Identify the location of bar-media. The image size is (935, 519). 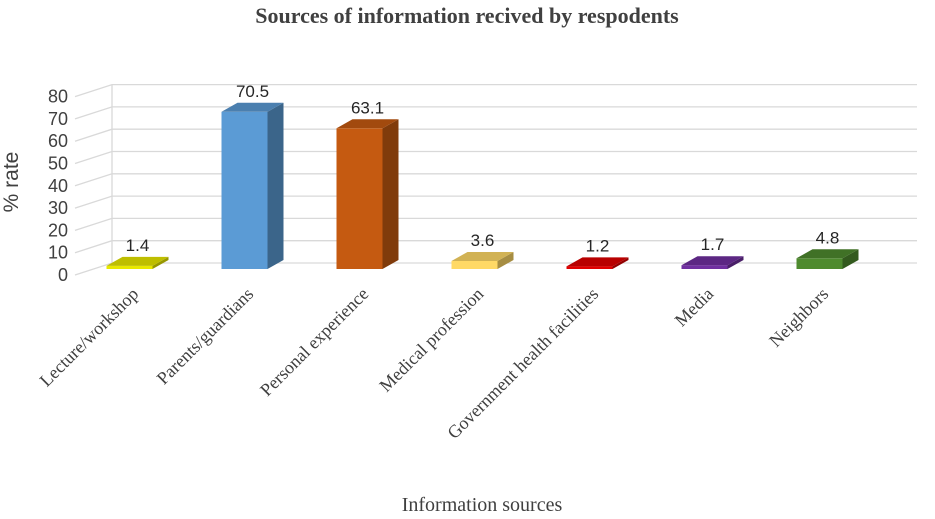
(712, 262).